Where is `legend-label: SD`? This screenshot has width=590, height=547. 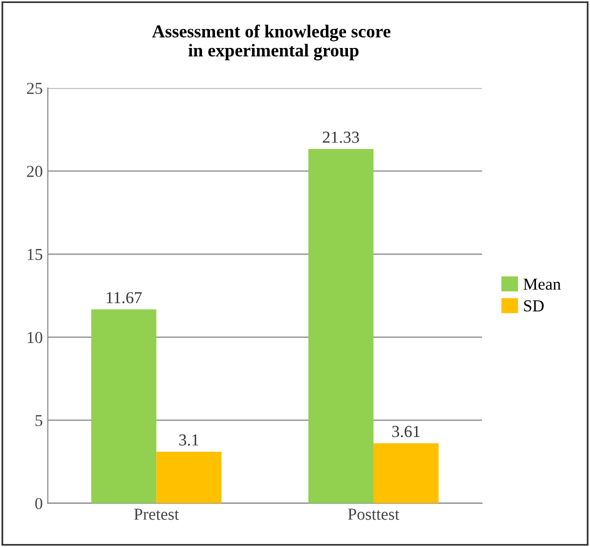
legend-label: SD is located at coordinates (534, 306).